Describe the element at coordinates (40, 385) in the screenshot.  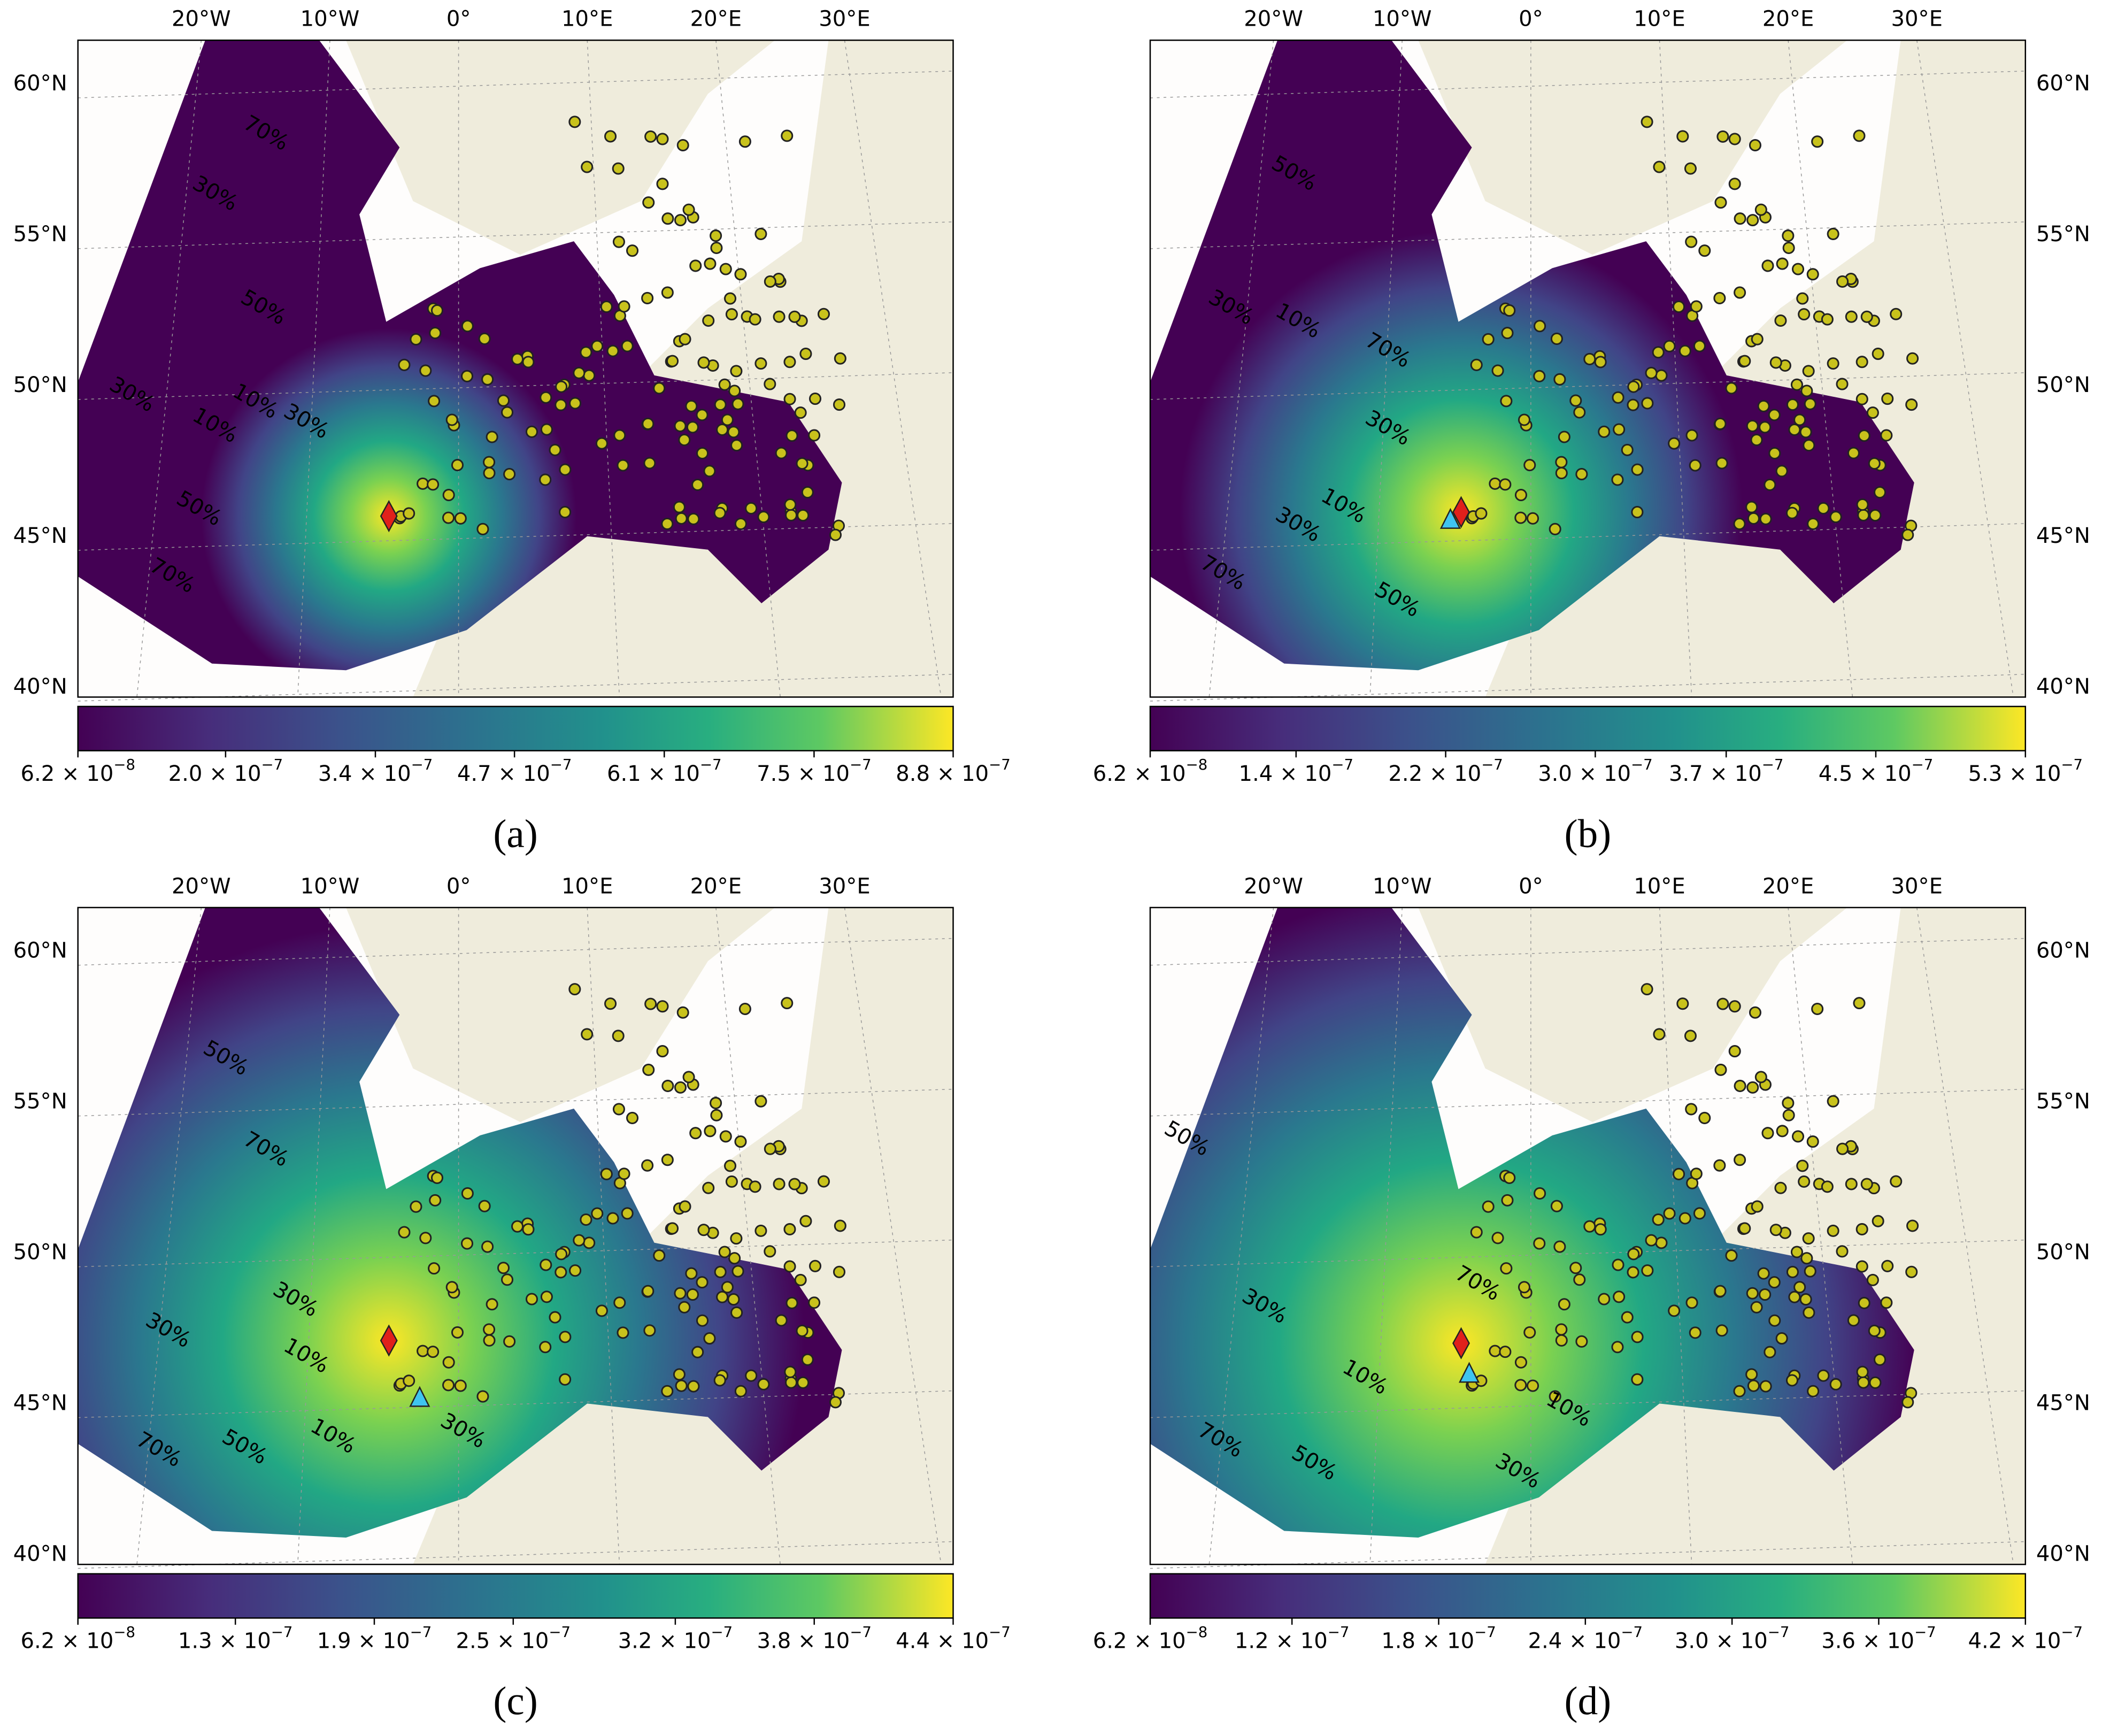
I see `lat-tick-label: 50°N` at that location.